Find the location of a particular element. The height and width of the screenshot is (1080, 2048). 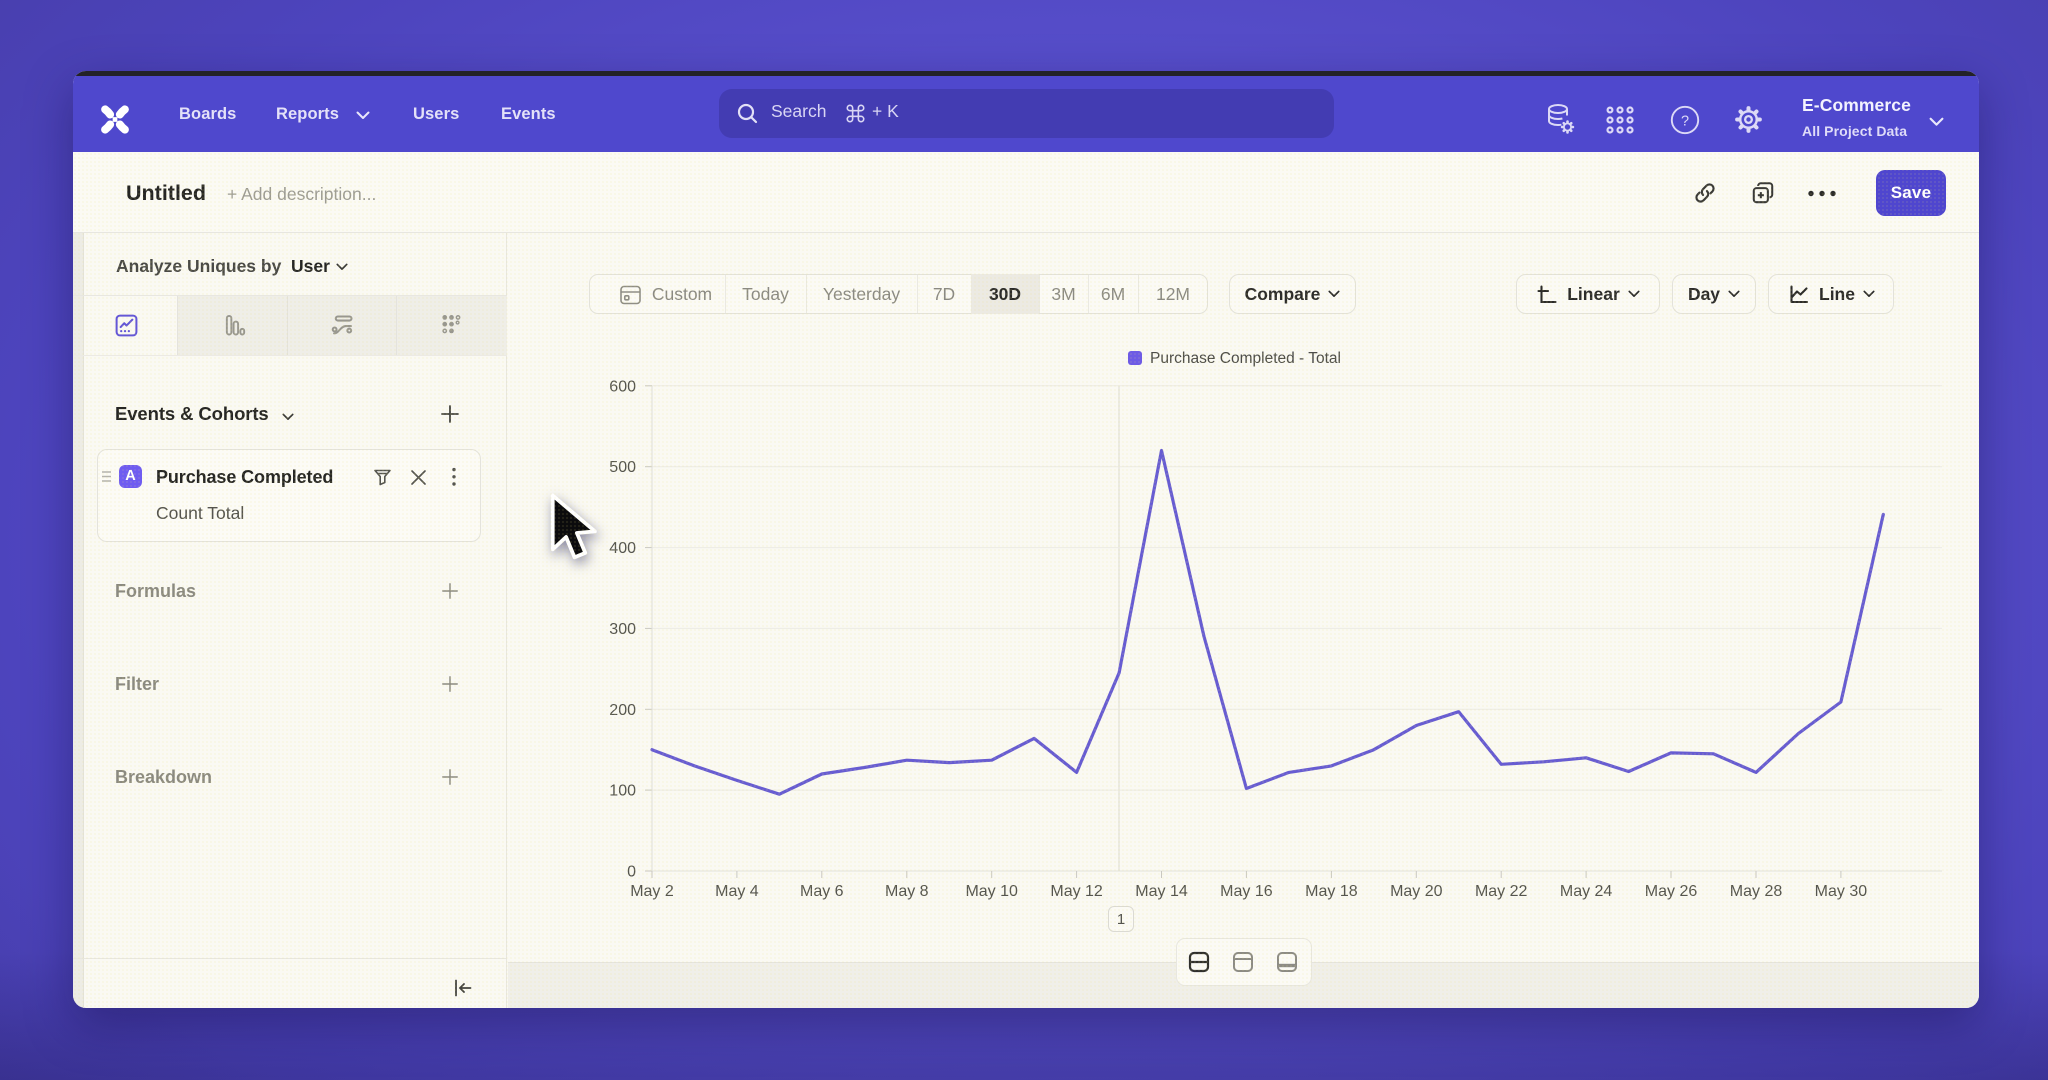

svg-text: May 20 is located at coordinates (1416, 891).